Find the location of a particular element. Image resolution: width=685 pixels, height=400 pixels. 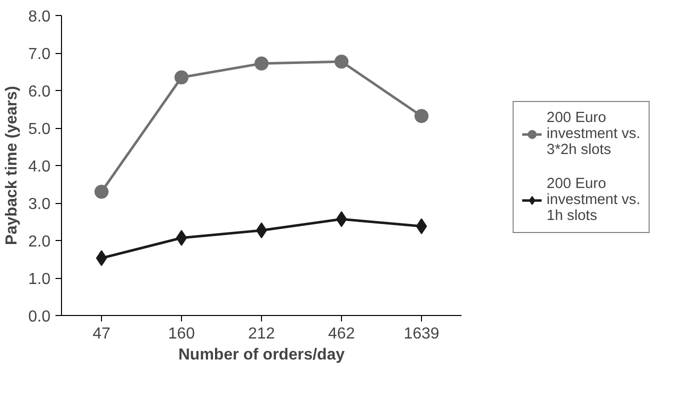

x-tick-label: 160 is located at coordinates (181, 334).